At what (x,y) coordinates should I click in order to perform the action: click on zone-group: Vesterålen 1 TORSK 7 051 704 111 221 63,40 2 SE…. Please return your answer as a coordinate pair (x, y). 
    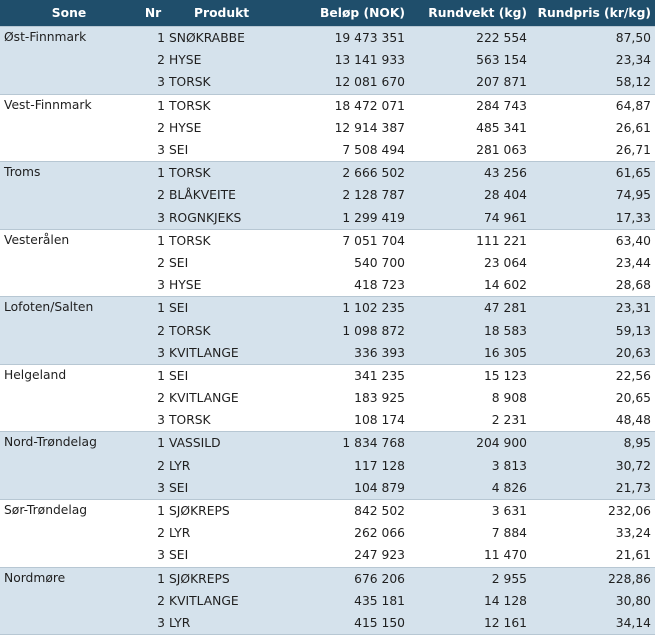
    Looking at the image, I should click on (327, 263).